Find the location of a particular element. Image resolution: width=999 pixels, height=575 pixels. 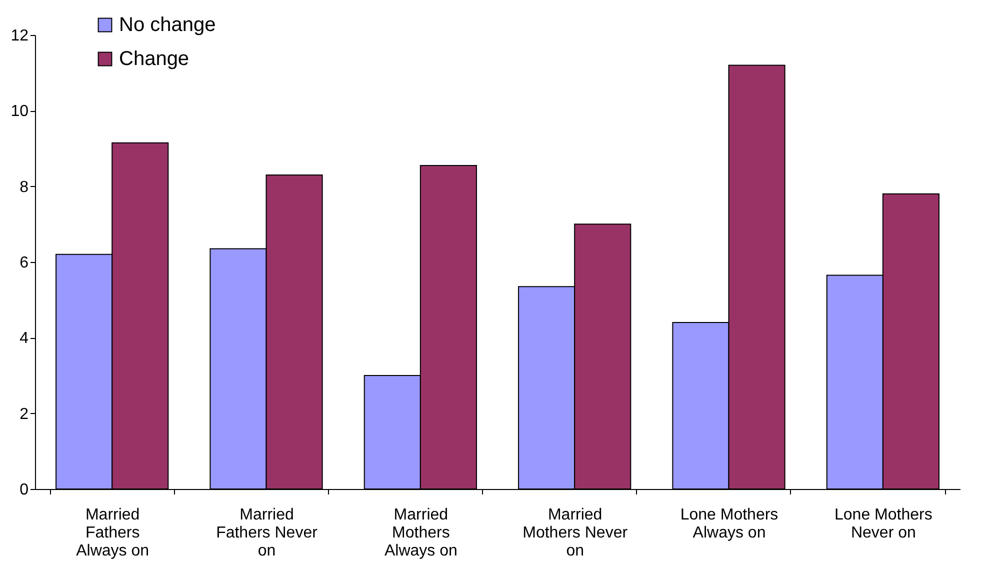

y-tick-label: 8 is located at coordinates (24, 187).